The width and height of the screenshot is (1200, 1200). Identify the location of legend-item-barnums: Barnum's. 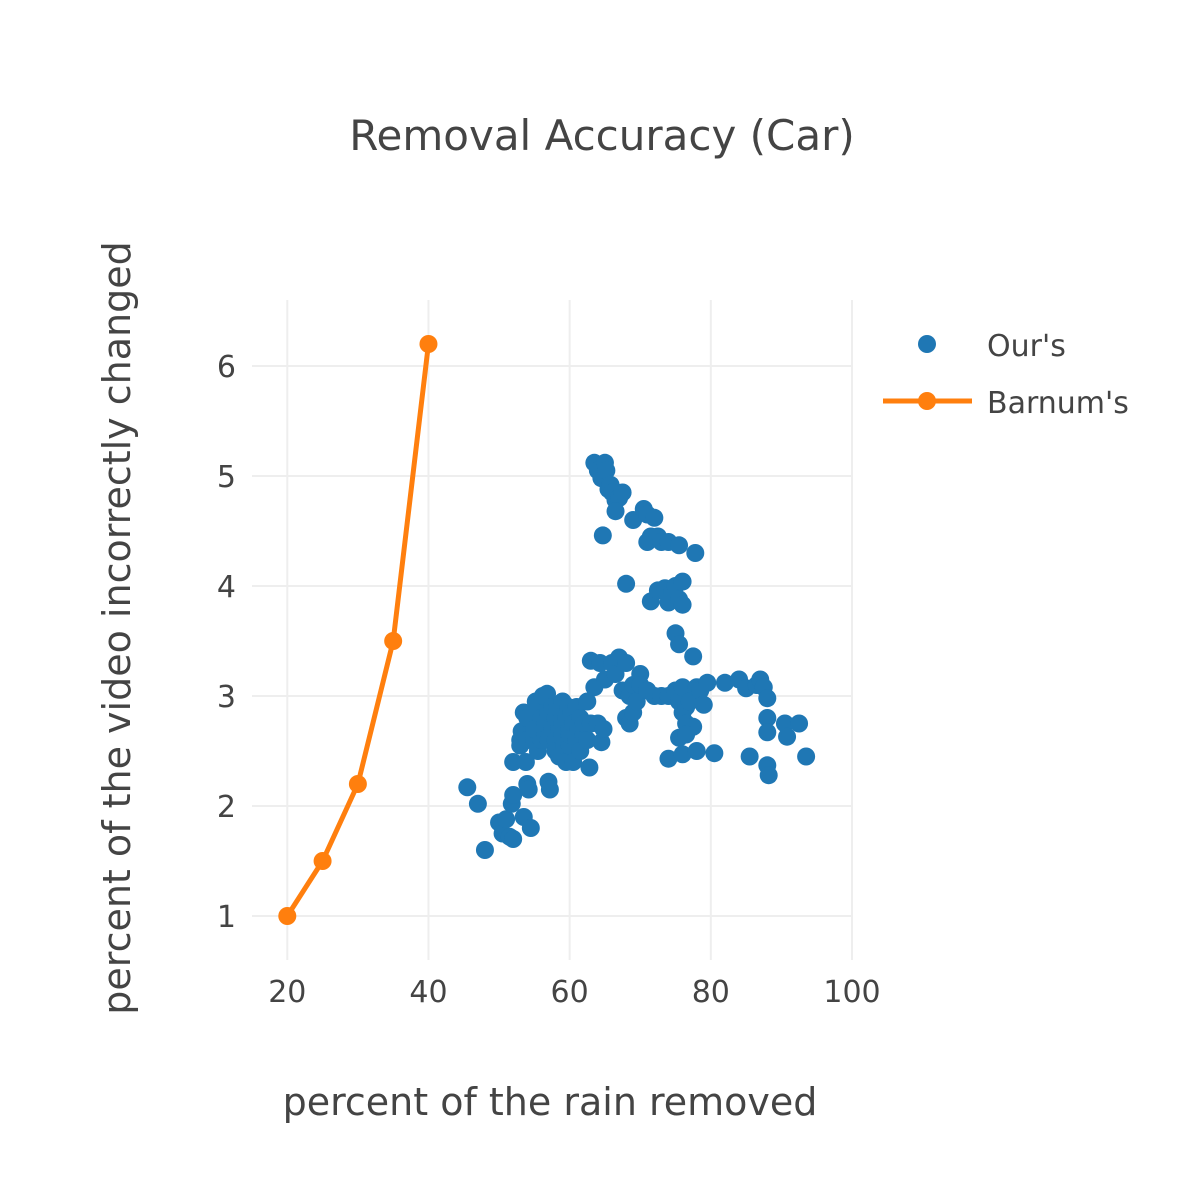
(1006, 403).